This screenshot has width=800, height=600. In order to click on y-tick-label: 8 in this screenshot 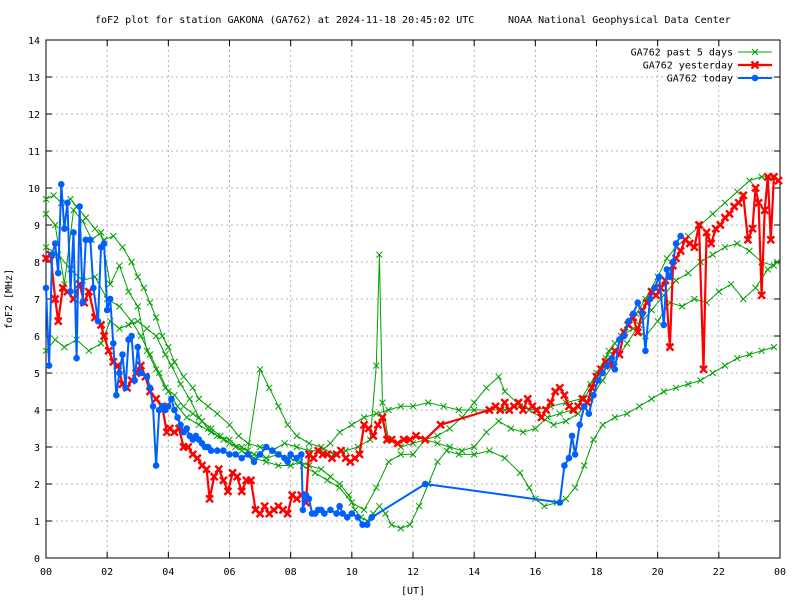, I will do `click(37, 263)`.